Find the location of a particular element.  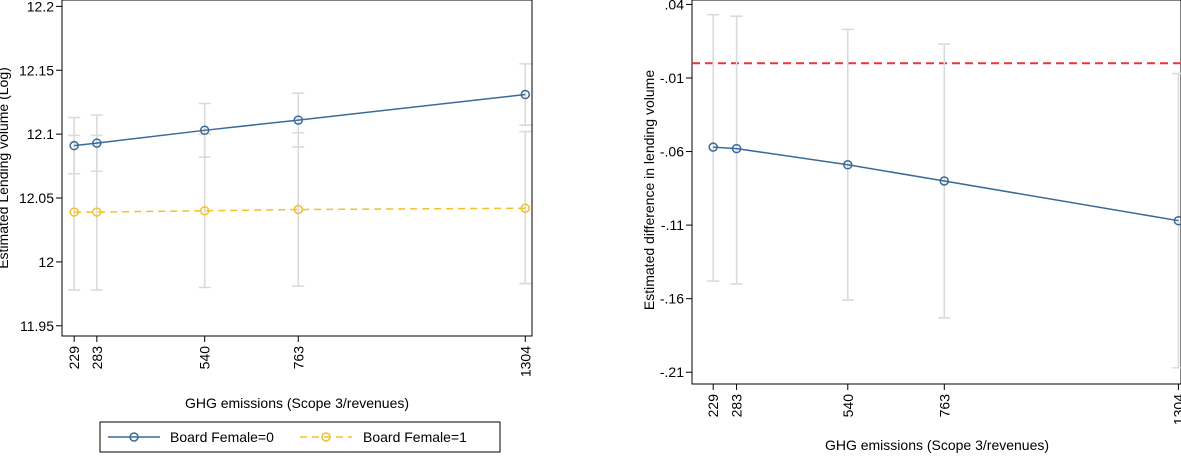

y-tick-label: -.16 is located at coordinates (672, 299).